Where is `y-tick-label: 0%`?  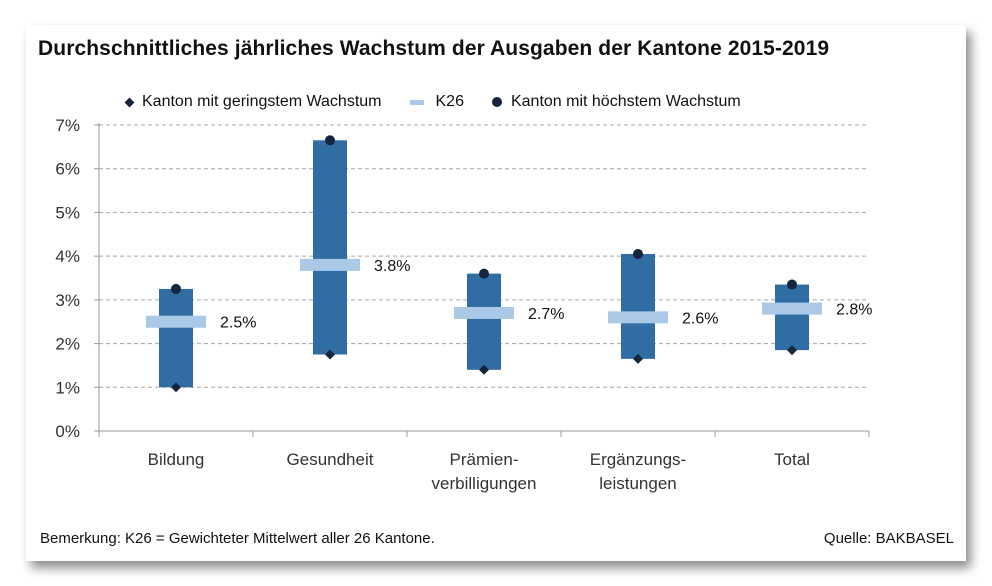
y-tick-label: 0% is located at coordinates (67, 431).